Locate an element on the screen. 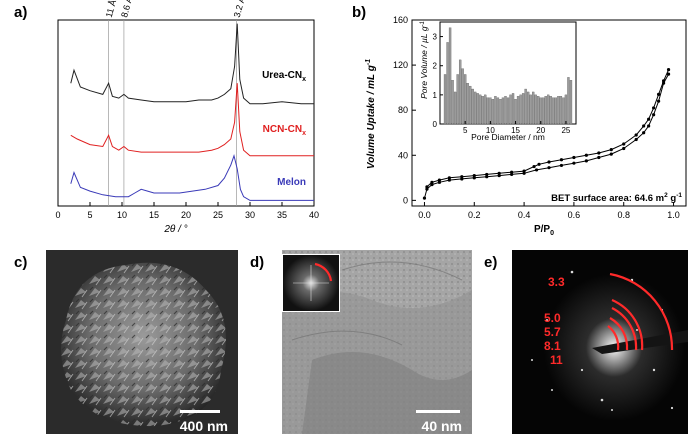 The width and height of the screenshot is (700, 438). xrd-guide-lines is located at coordinates (172, 113).